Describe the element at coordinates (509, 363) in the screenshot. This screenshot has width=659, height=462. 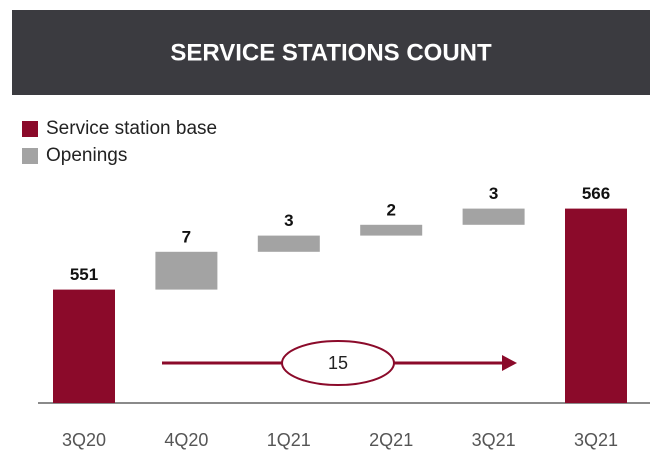
I see `arrow-head` at that location.